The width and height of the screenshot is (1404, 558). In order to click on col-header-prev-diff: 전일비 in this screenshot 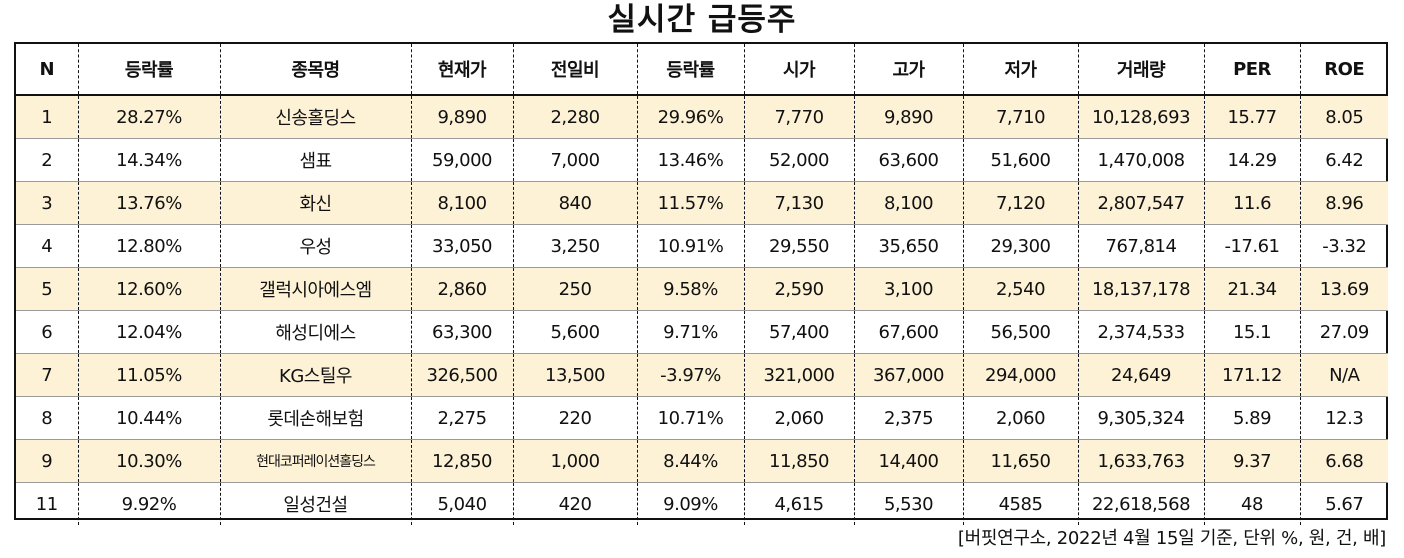, I will do `click(574, 70)`.